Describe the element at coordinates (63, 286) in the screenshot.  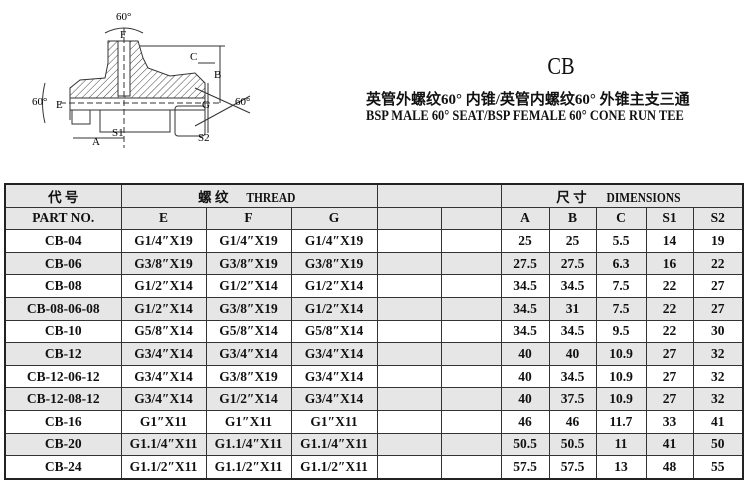
I see `cell-part-no: CB-08` at that location.